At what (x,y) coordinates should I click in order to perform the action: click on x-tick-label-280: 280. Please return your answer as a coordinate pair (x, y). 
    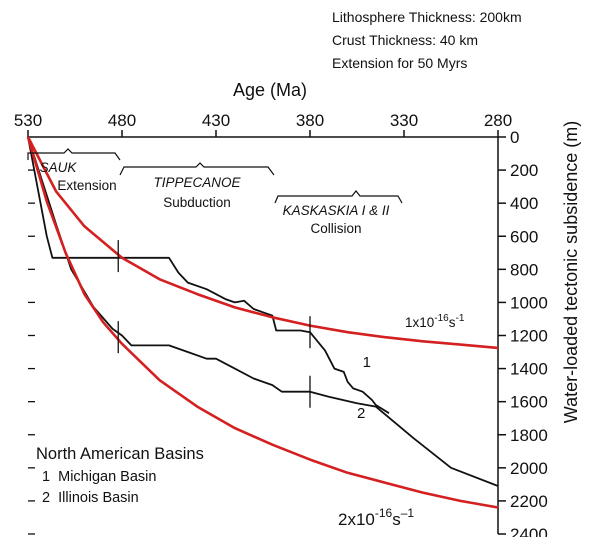
    Looking at the image, I should click on (498, 120).